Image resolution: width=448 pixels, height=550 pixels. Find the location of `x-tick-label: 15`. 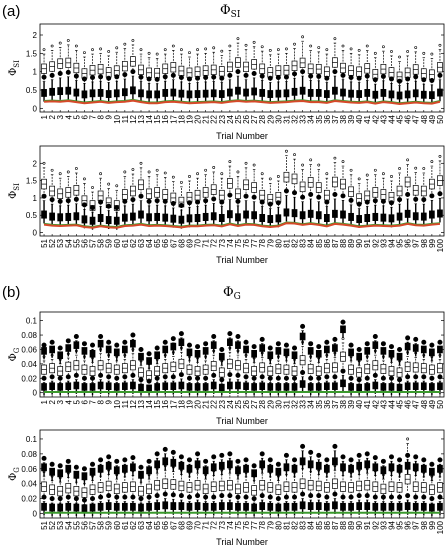

x-tick-label: 15 is located at coordinates (157, 118).